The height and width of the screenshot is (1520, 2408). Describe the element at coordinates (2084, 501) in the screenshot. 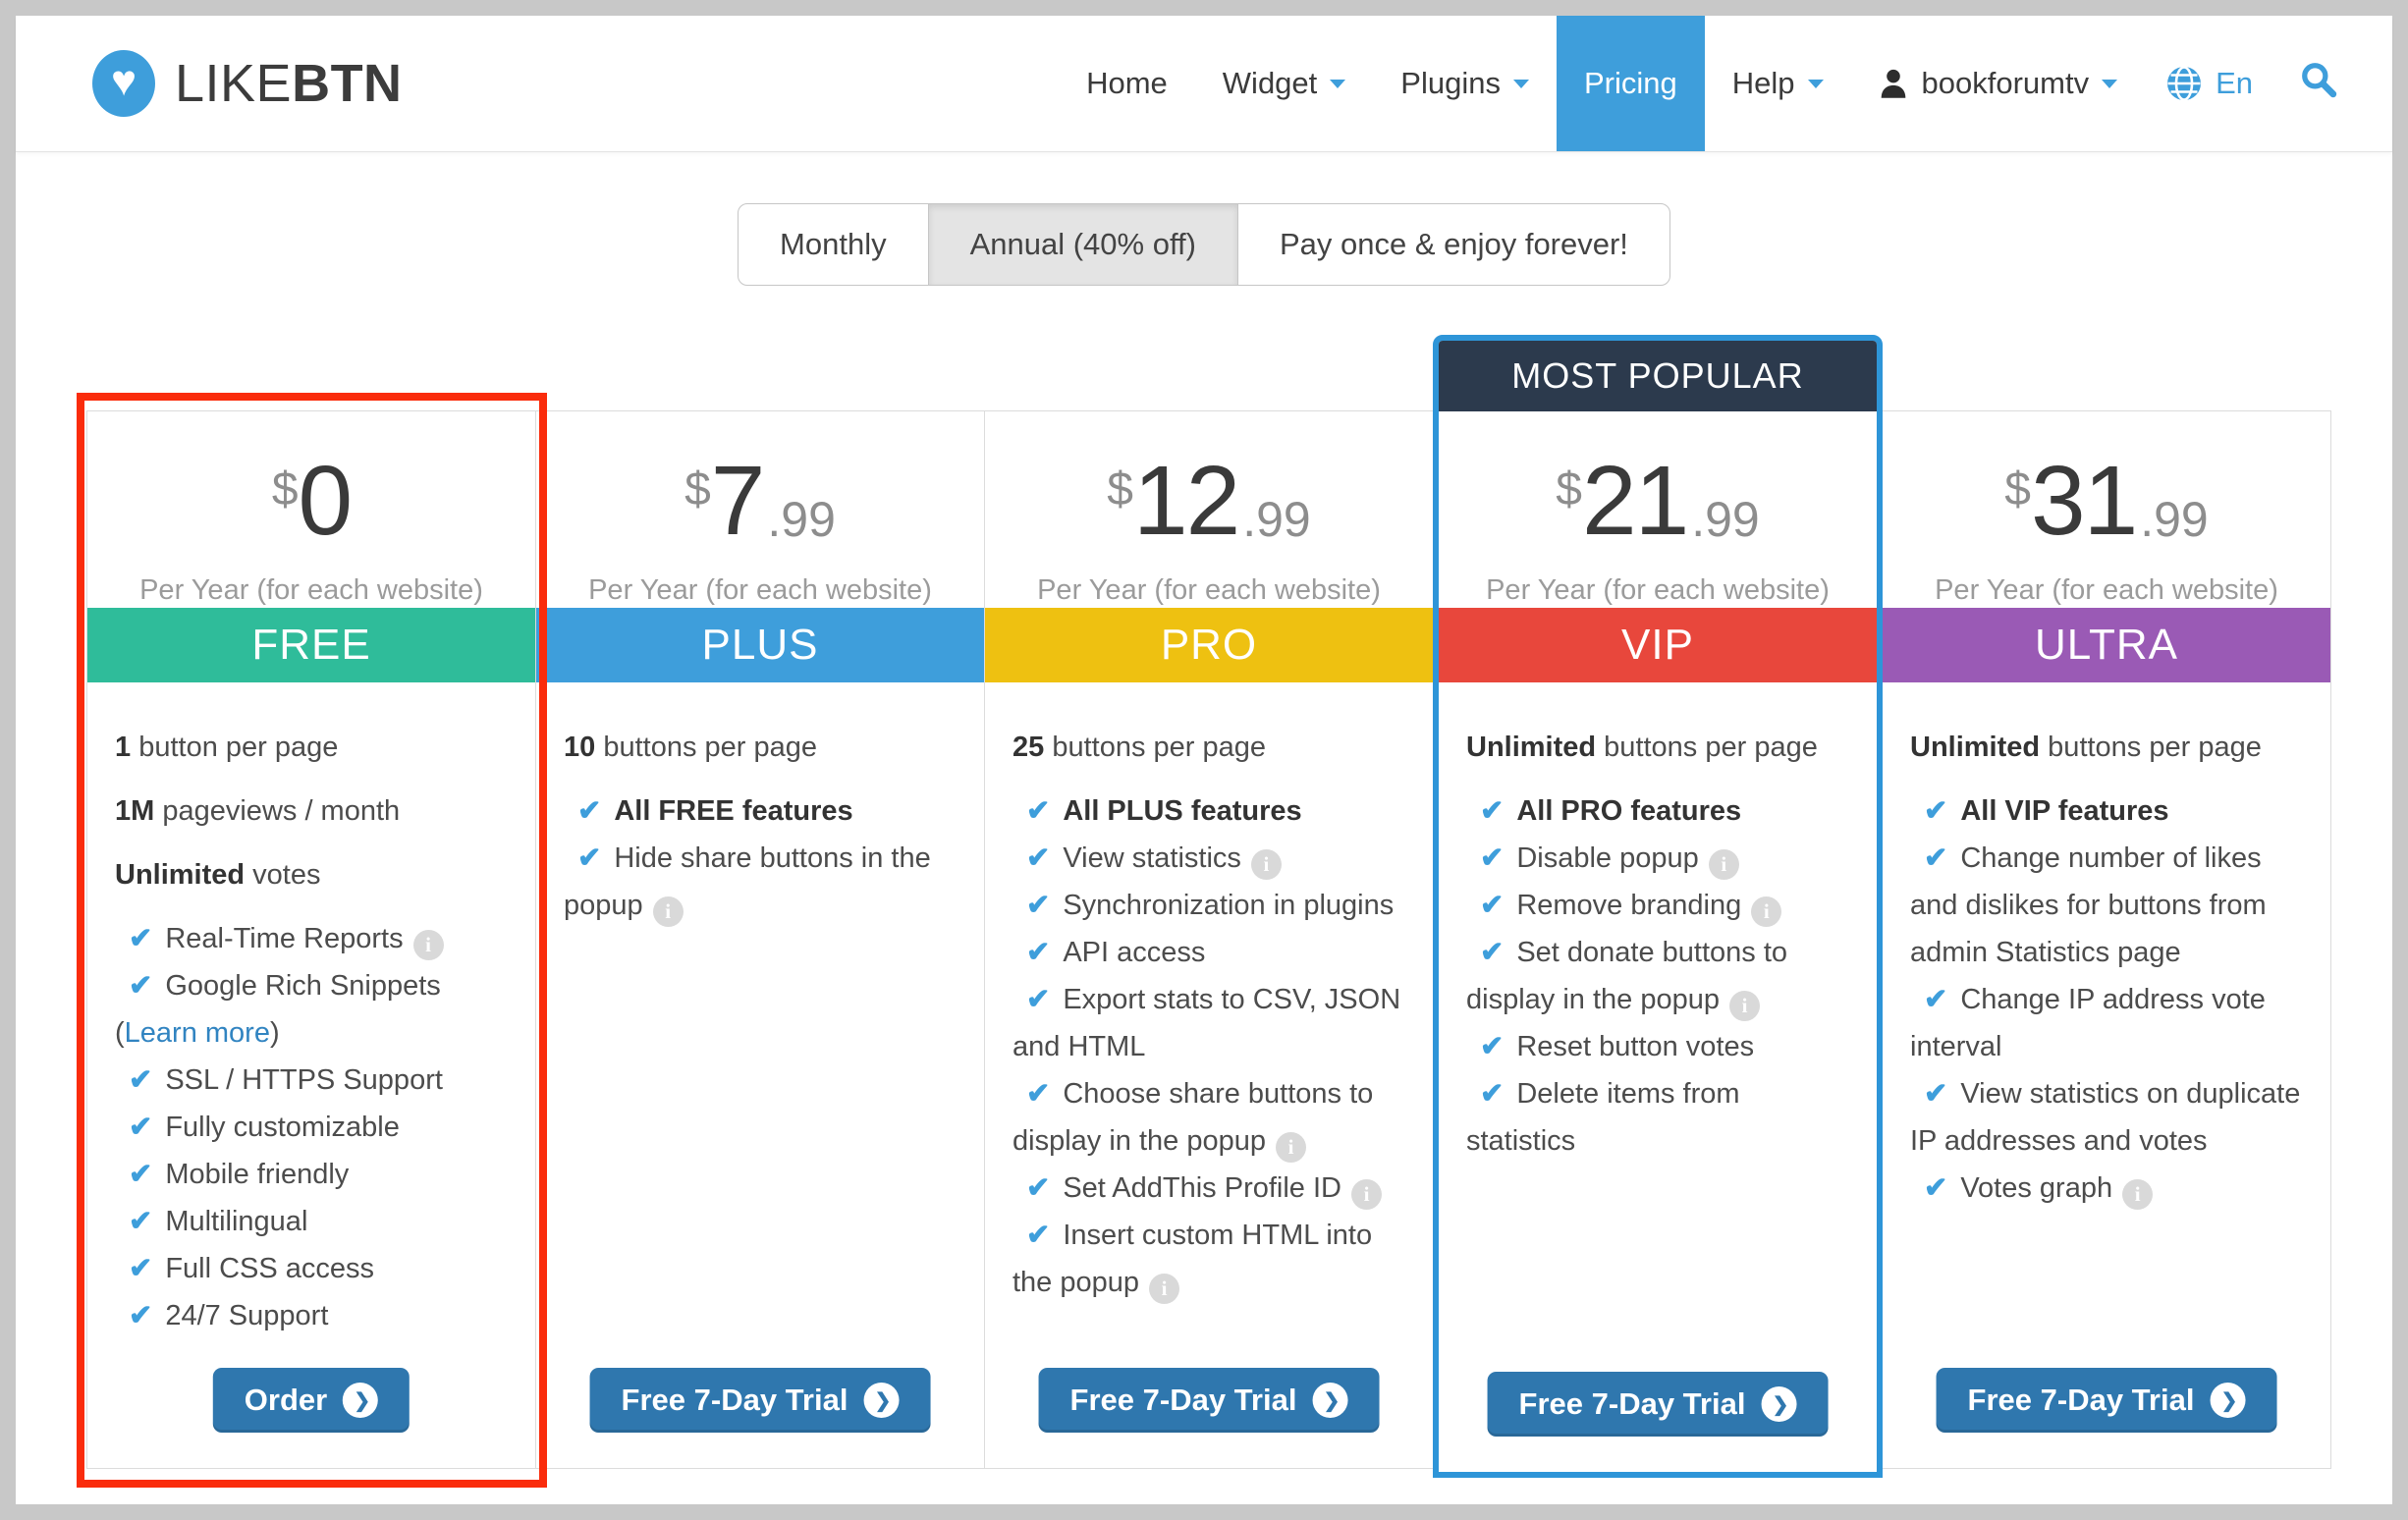

I see `price-integer: 31` at that location.